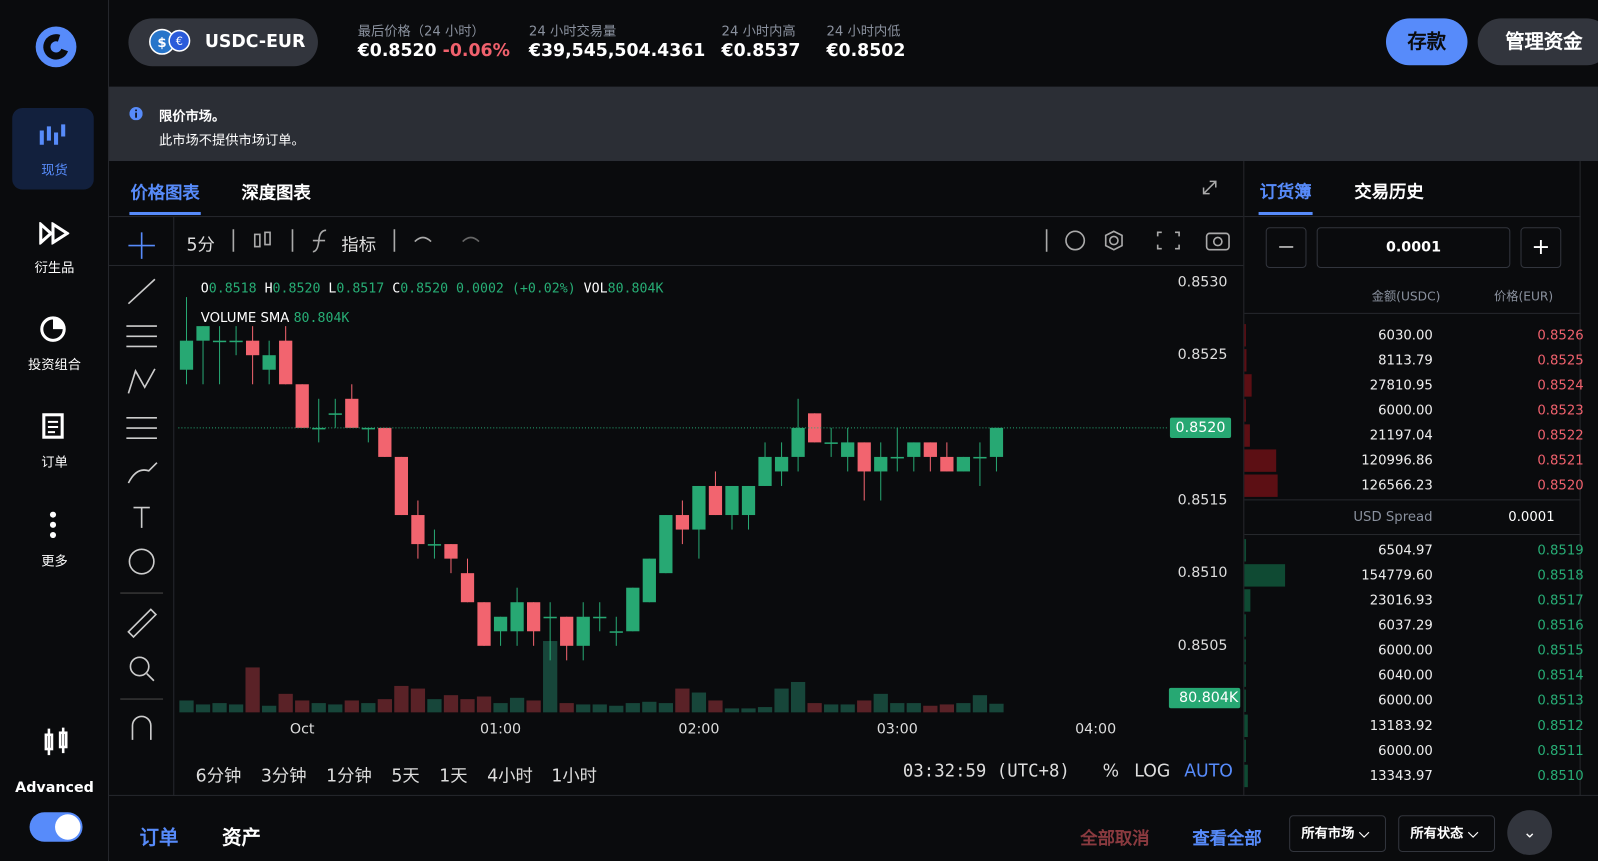 This screenshot has height=861, width=1598. I want to click on collapse-button: ⌄, so click(1530, 833).